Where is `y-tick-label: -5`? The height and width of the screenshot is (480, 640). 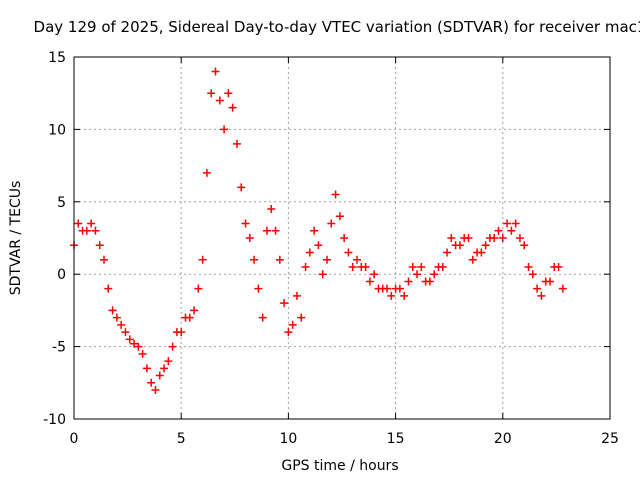
y-tick-label: -5 is located at coordinates (59, 348).